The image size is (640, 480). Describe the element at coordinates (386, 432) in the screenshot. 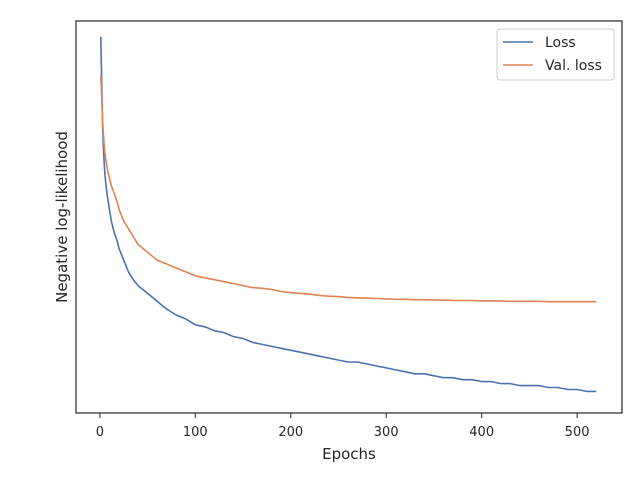

I see `x-tick-label-300: 300` at that location.